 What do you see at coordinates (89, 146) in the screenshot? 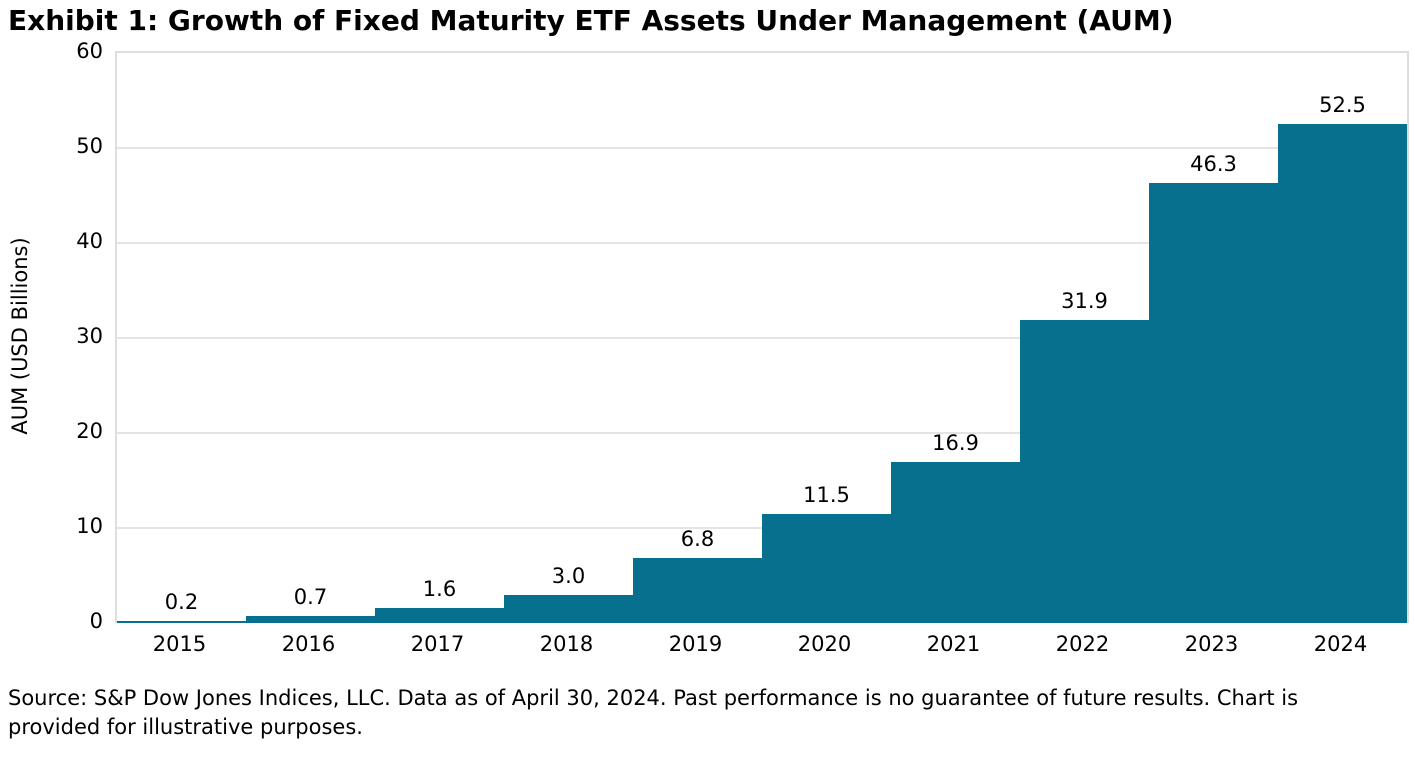
I see `y-tick-label-50: 50` at bounding box center [89, 146].